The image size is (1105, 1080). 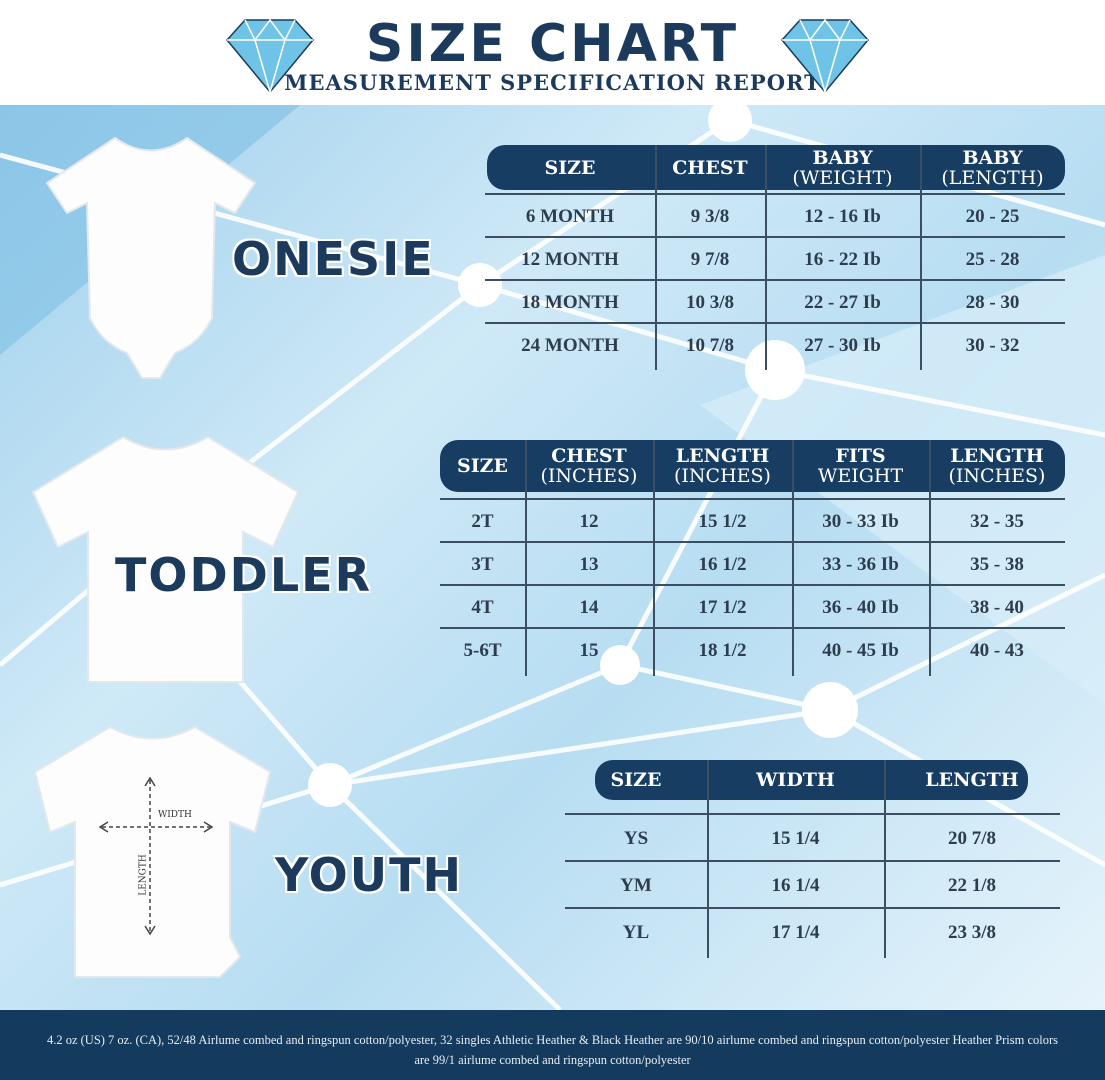 I want to click on column-header: CHEST (INCHES), so click(x=589, y=466).